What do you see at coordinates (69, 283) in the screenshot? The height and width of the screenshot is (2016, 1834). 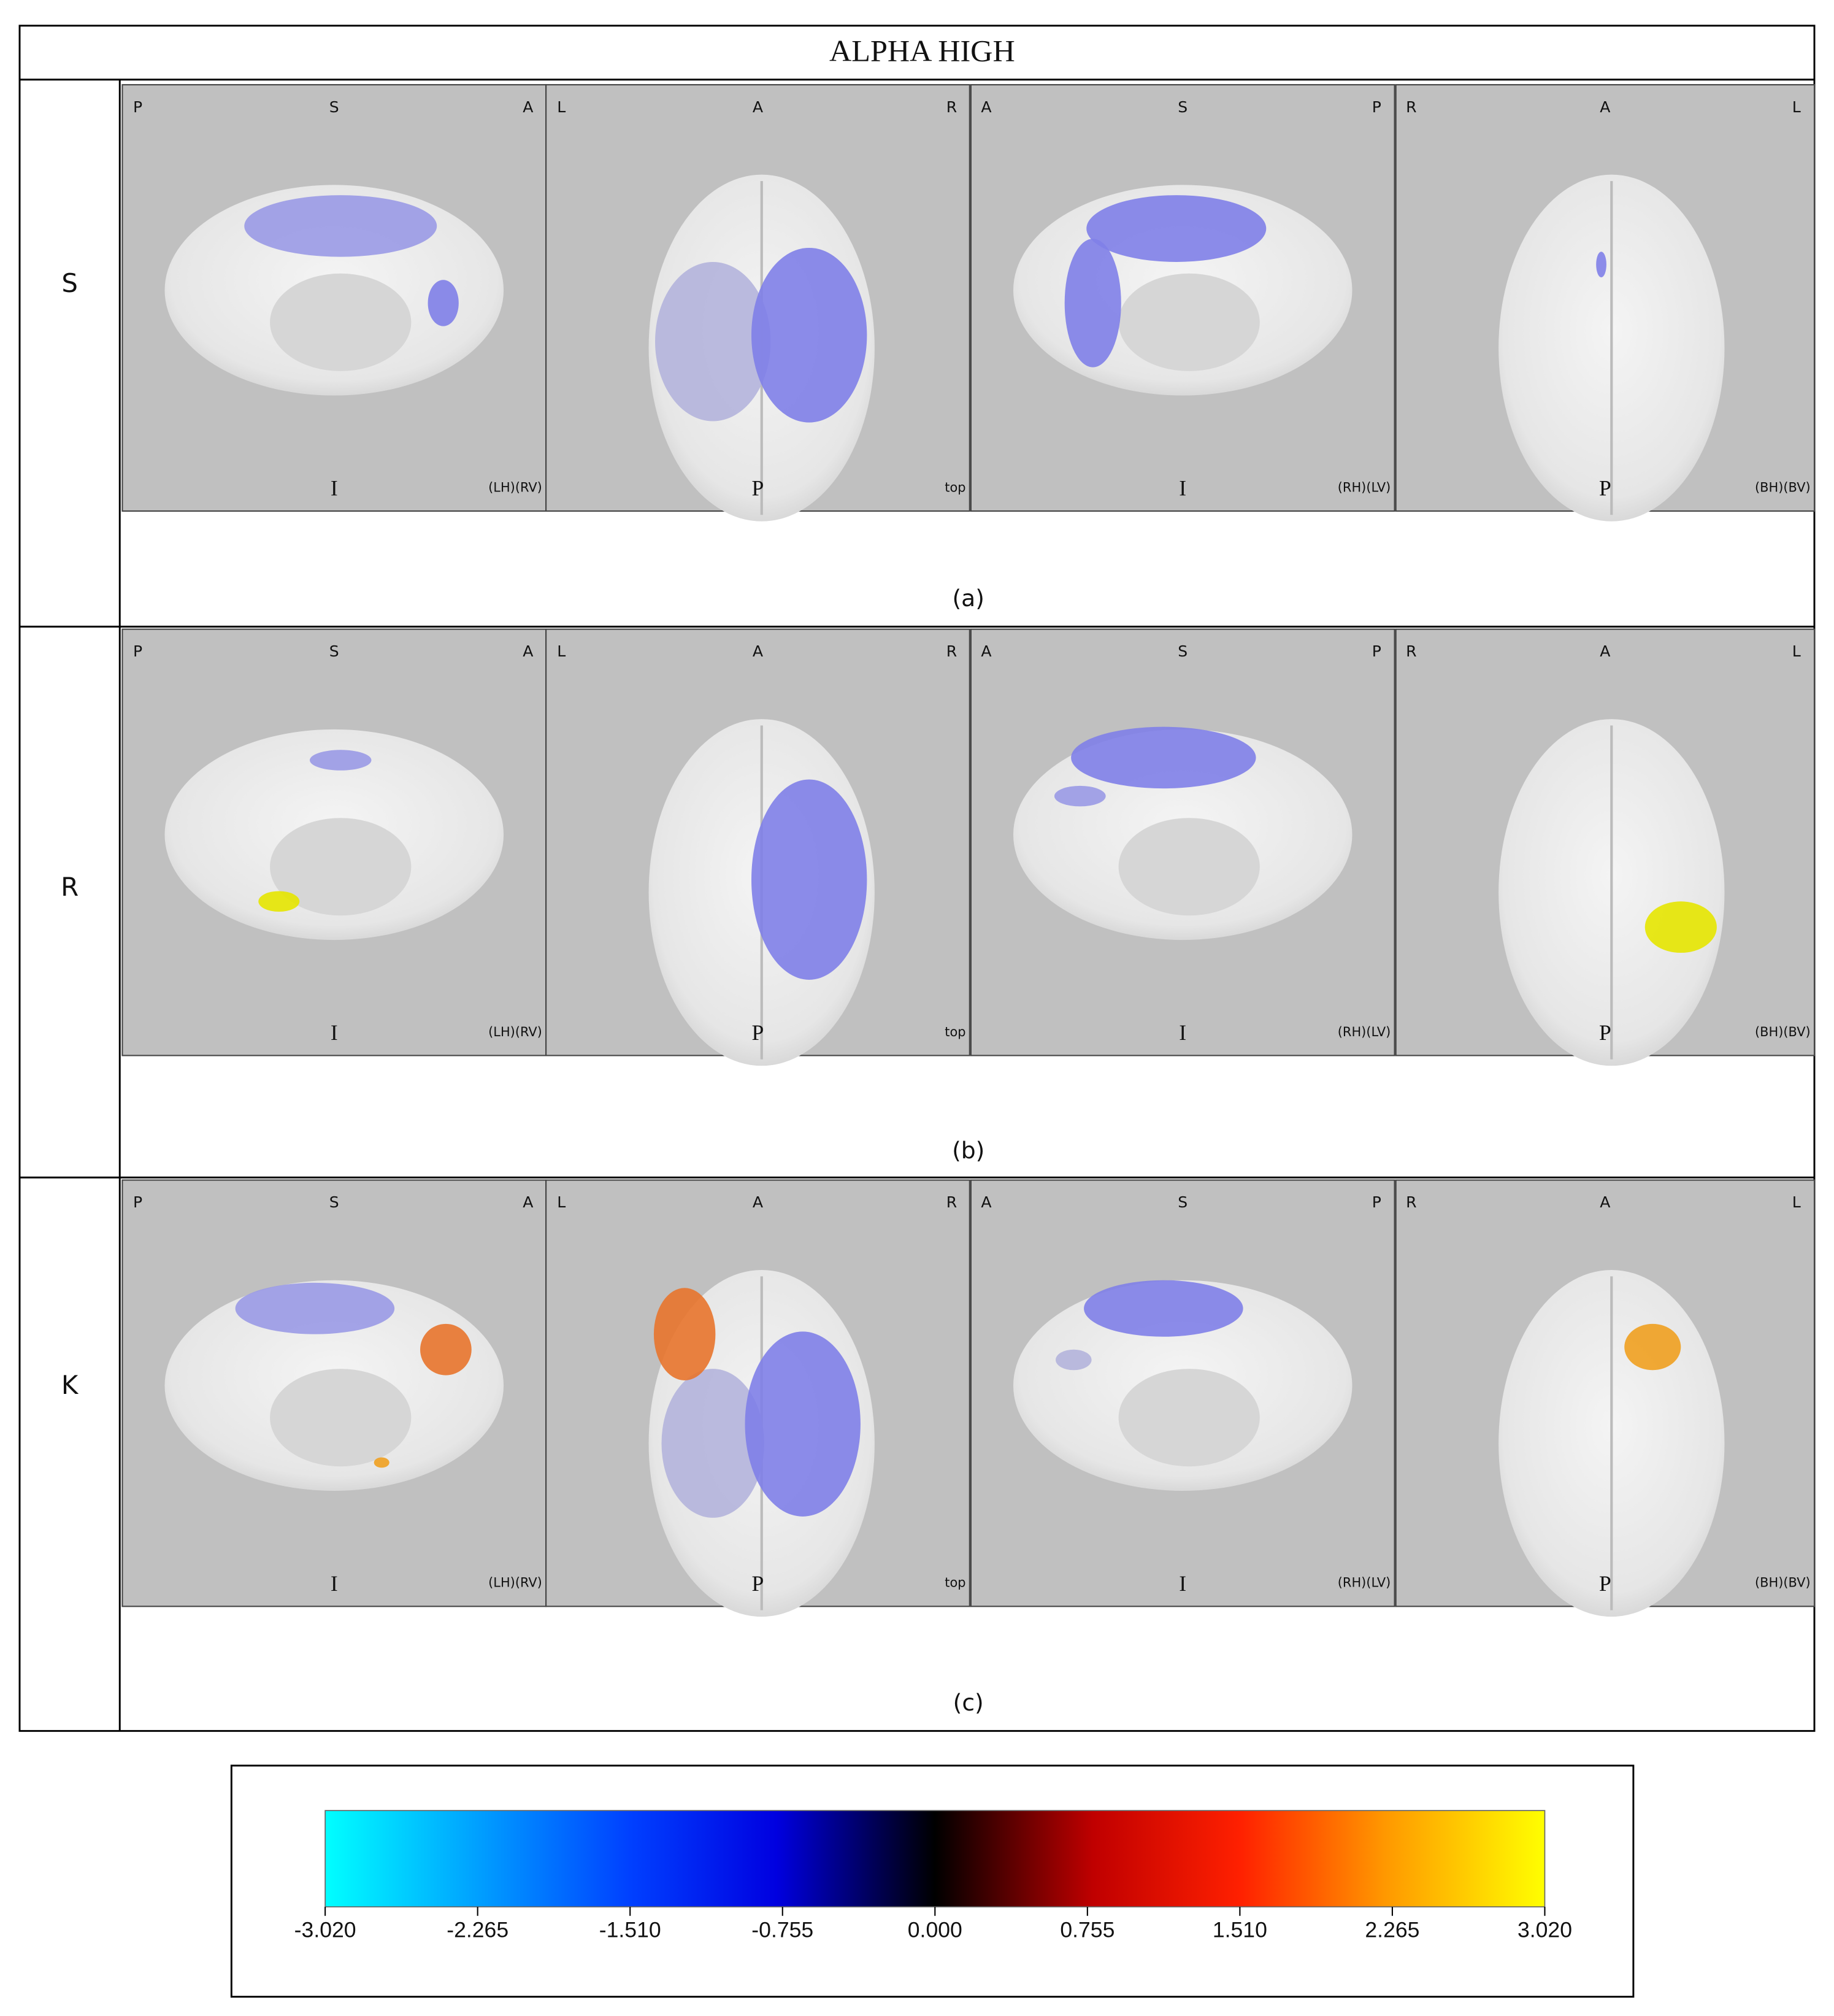 I see `row-label: S` at bounding box center [69, 283].